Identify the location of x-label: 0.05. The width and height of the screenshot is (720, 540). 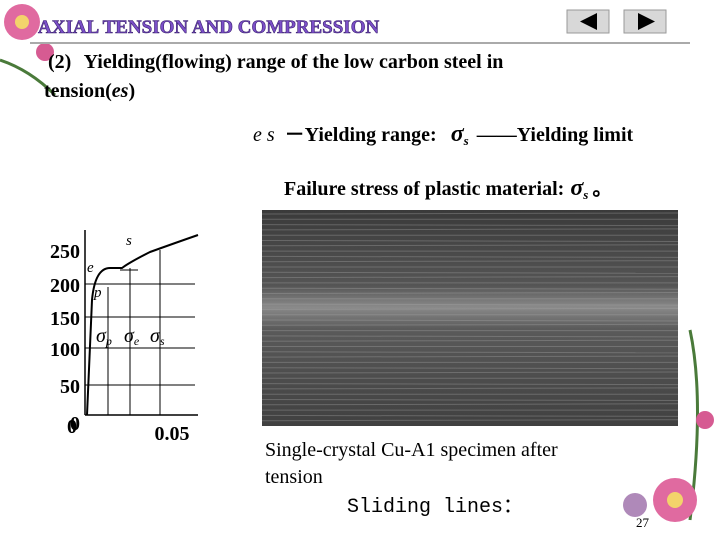
(172, 434).